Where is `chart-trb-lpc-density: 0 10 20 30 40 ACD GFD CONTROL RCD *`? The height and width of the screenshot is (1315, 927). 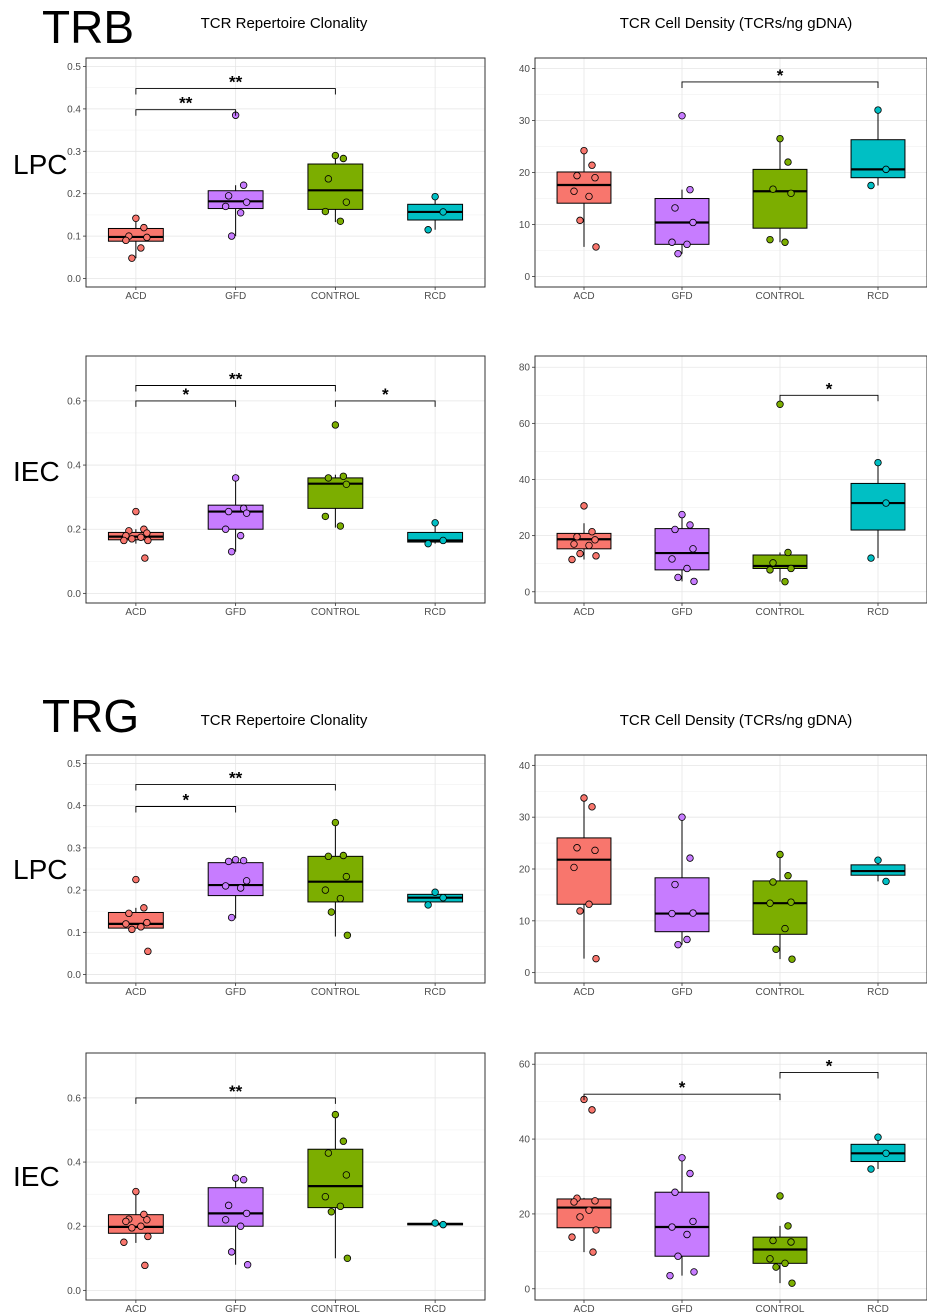
chart-trb-lpc-density: 0 10 20 30 40 ACD GFD CONTROL RCD * is located at coordinates (723, 179).